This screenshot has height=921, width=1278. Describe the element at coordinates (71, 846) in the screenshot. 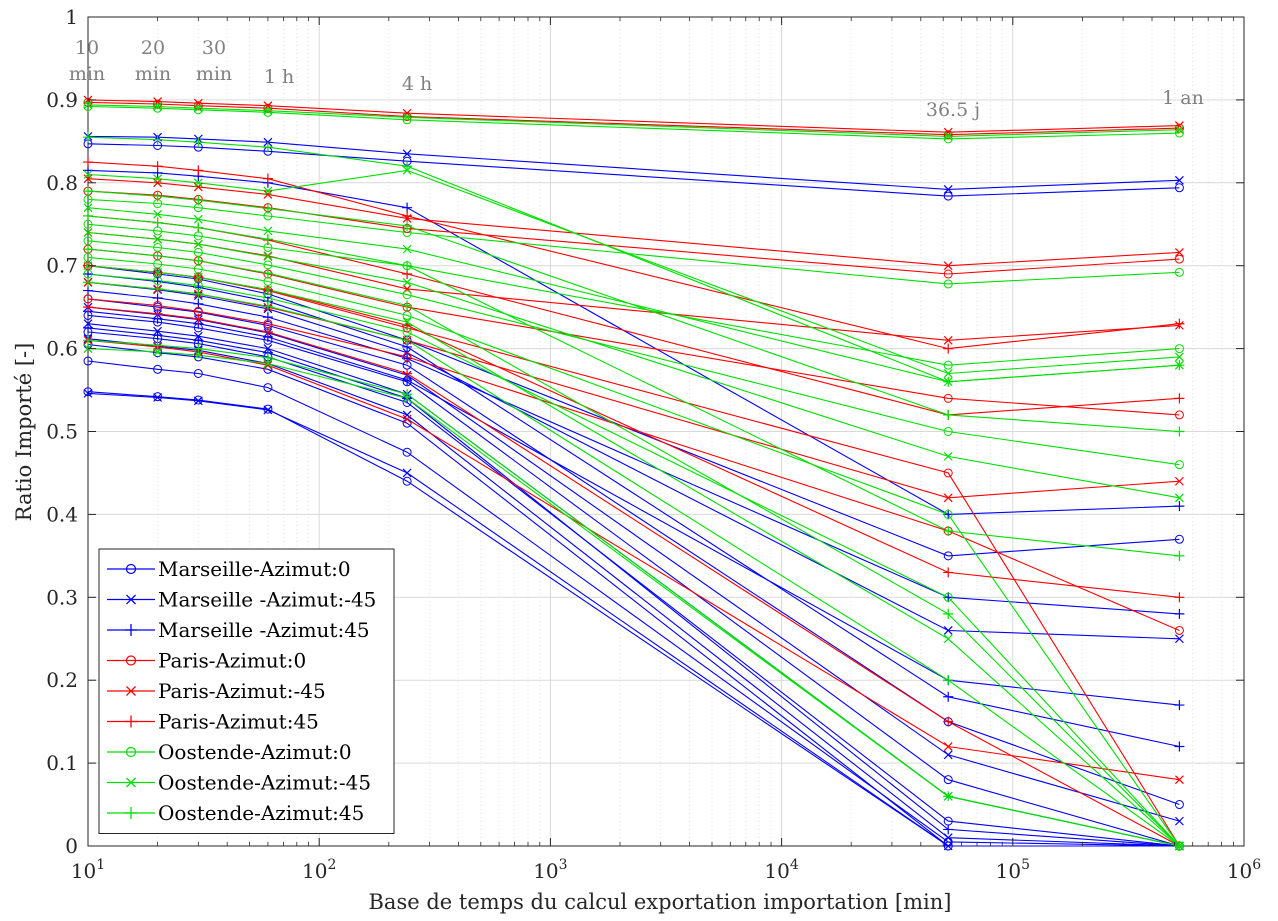

I see `y-tick-label: 0` at that location.